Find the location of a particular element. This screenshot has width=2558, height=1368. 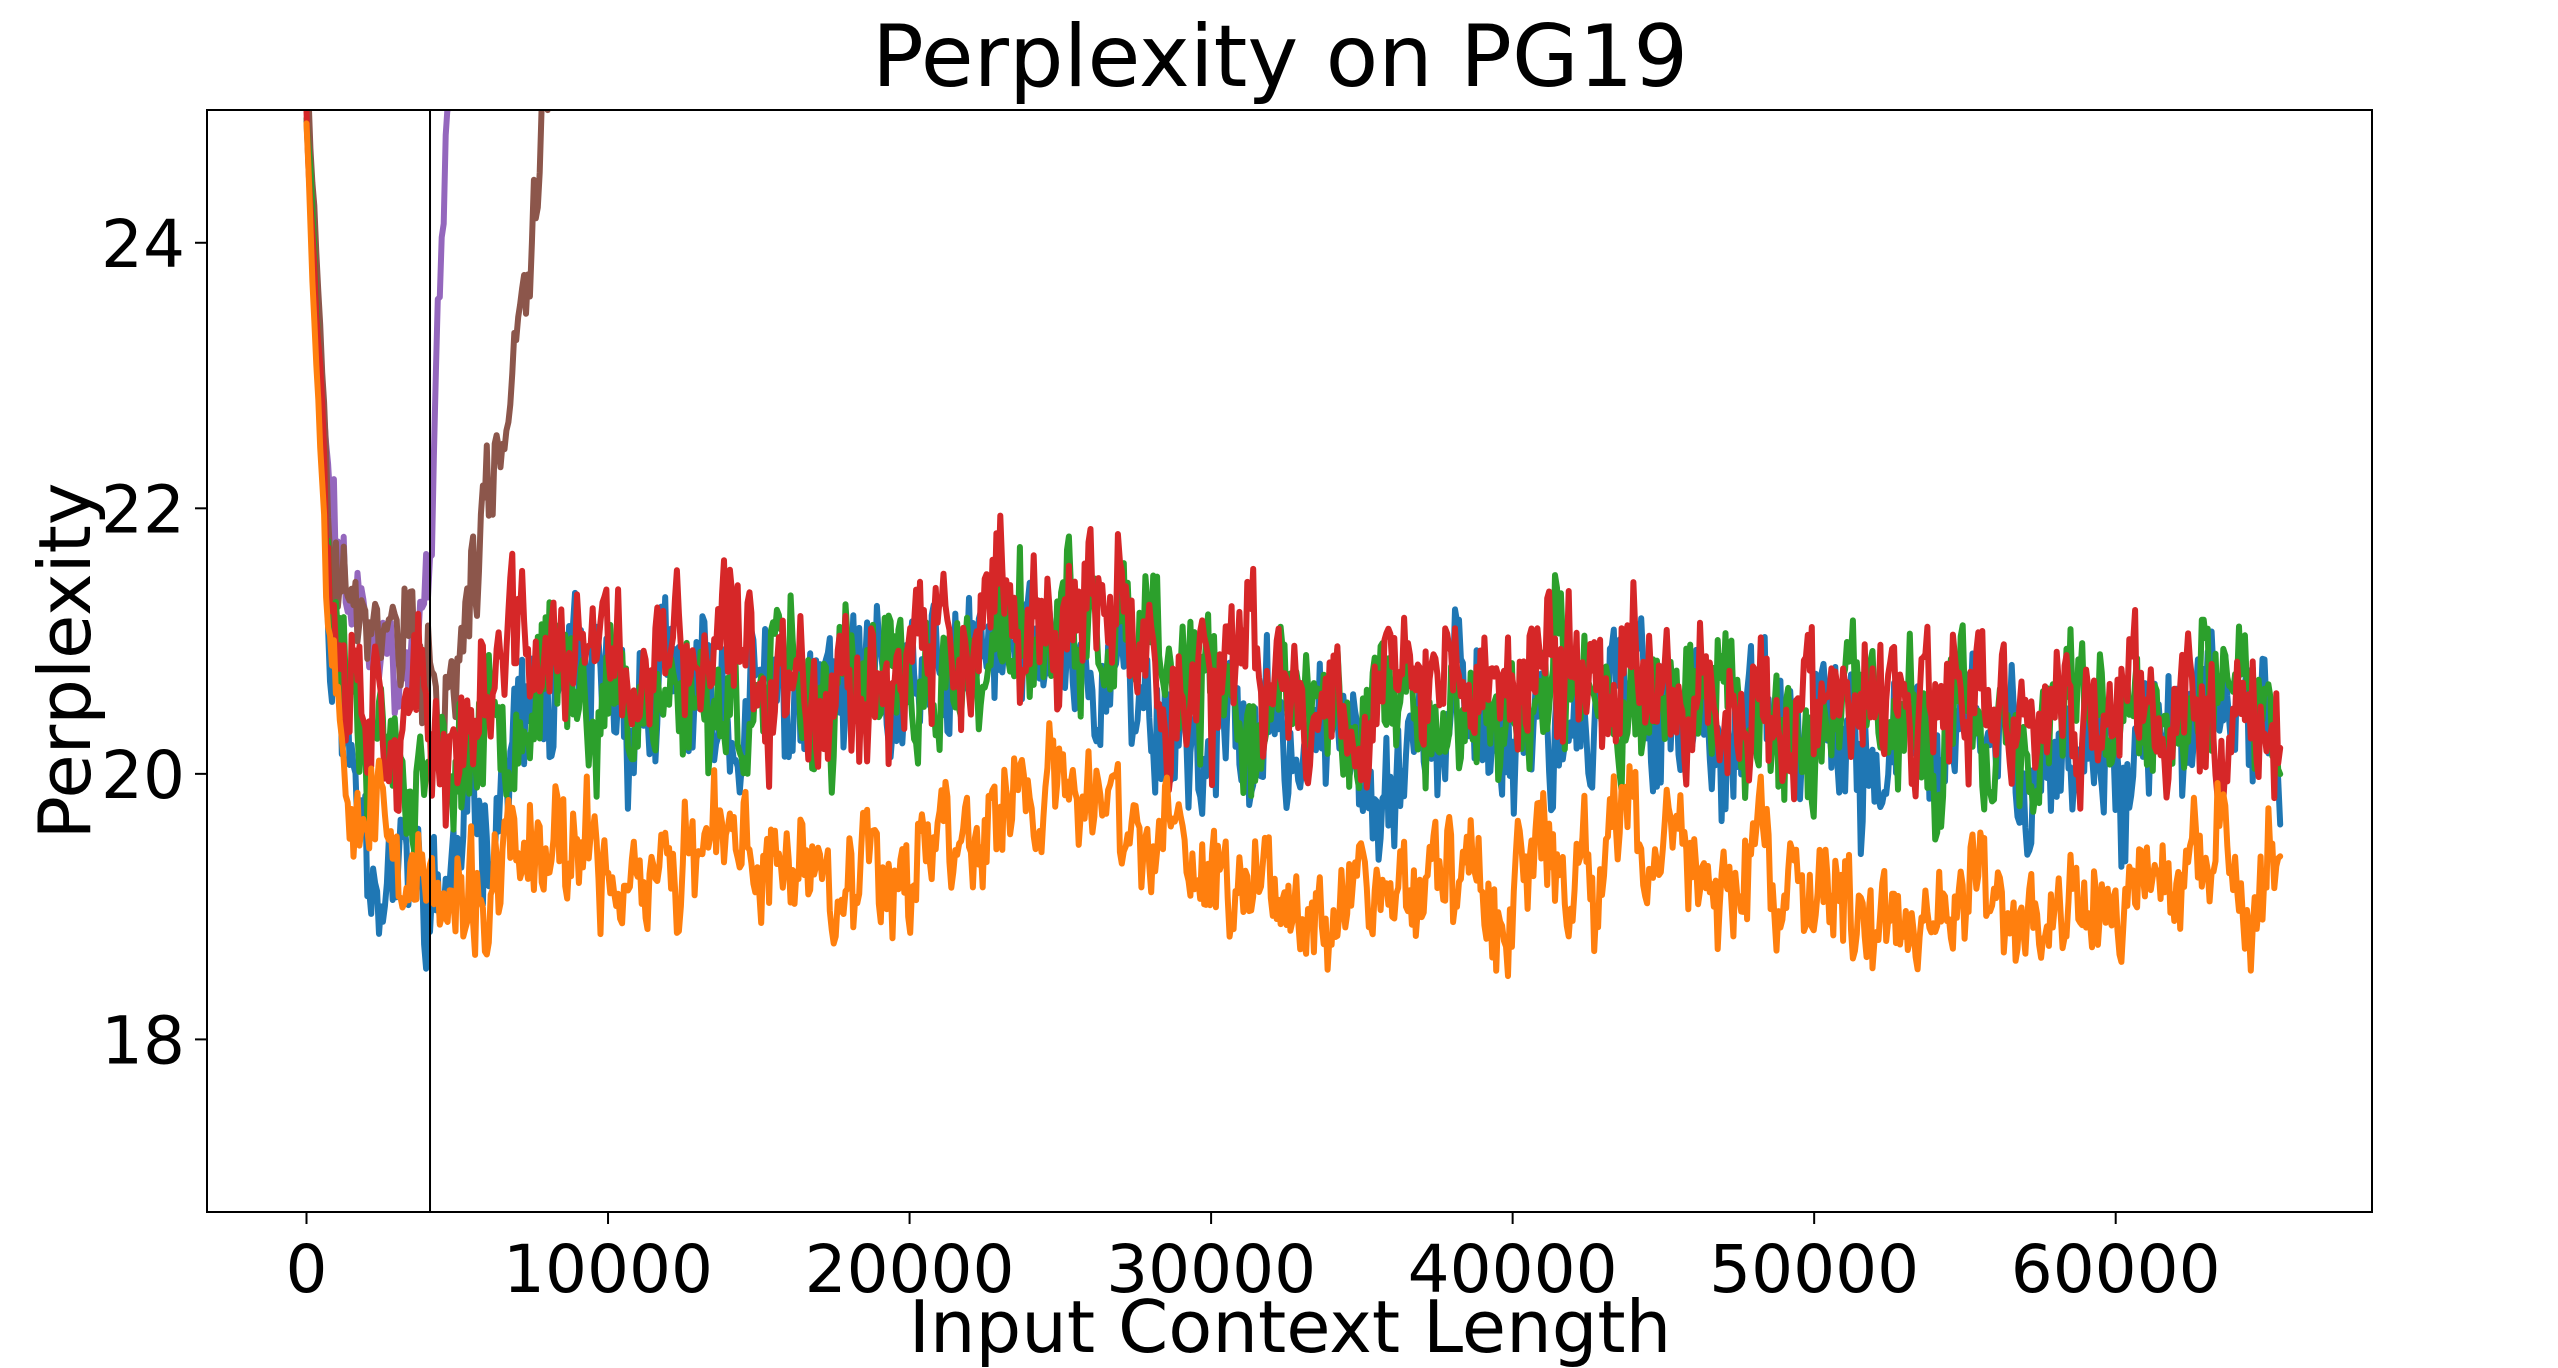

x-tick-label: 40000 is located at coordinates (1513, 1269).